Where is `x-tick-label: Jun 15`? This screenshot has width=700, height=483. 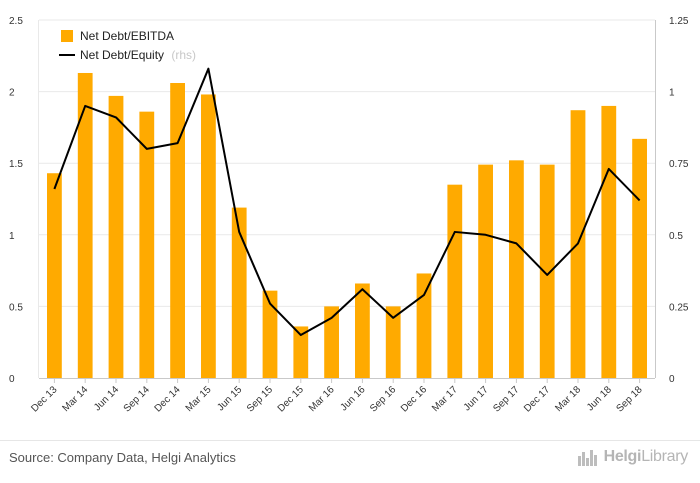
x-tick-label: Jun 15 is located at coordinates (229, 398).